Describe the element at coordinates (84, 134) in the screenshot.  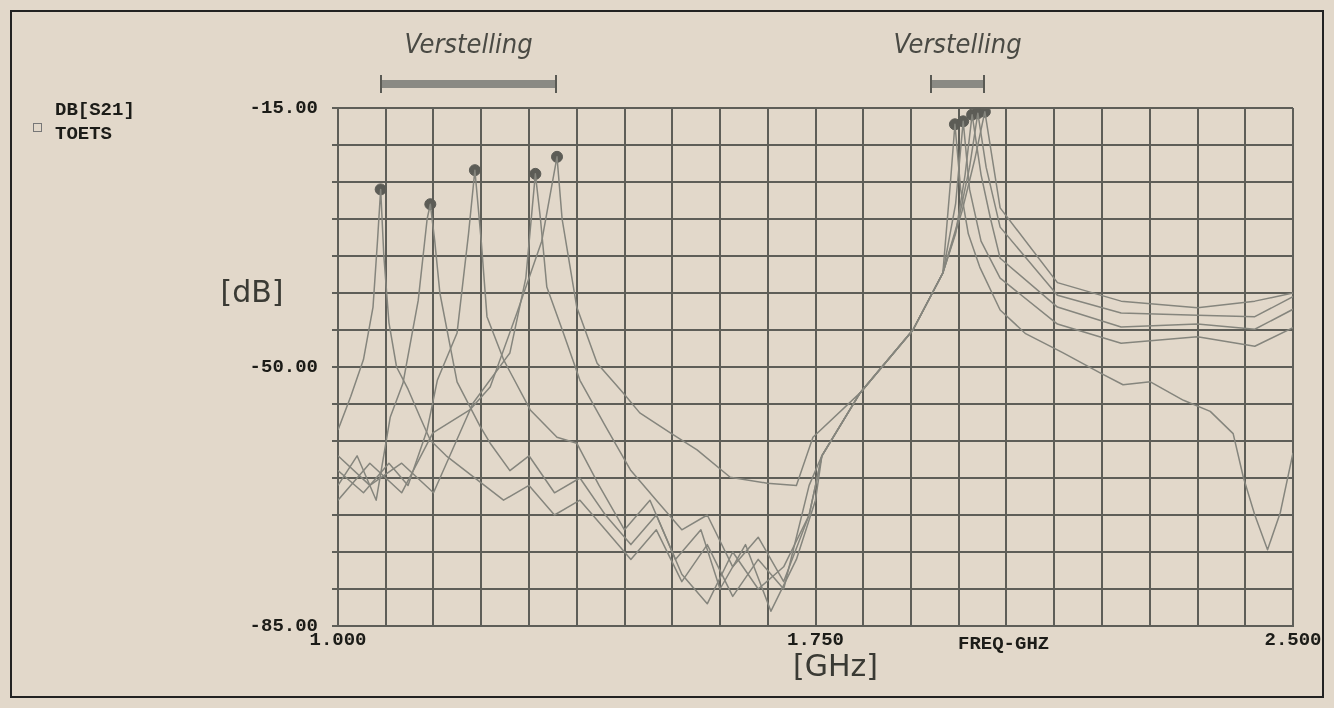
I see `text: TOETS` at that location.